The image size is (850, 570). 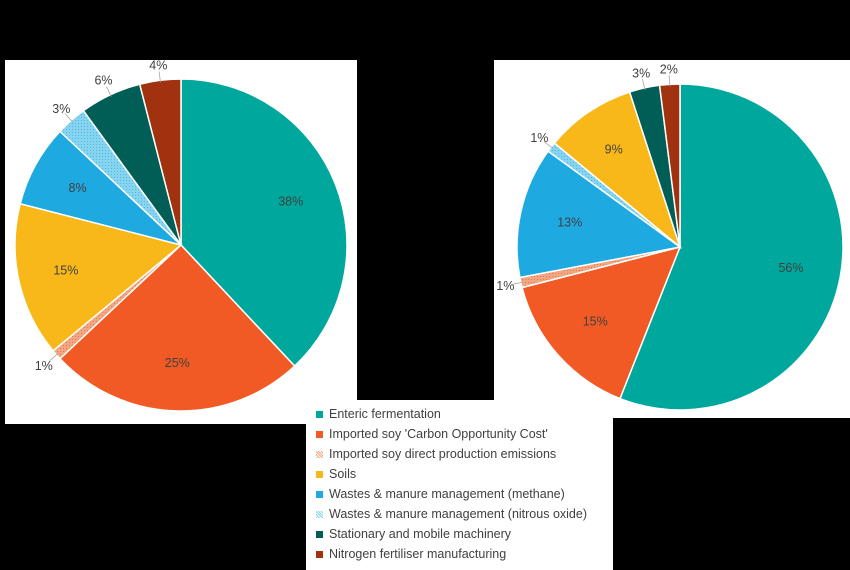 I want to click on data-label: 13%, so click(x=569, y=222).